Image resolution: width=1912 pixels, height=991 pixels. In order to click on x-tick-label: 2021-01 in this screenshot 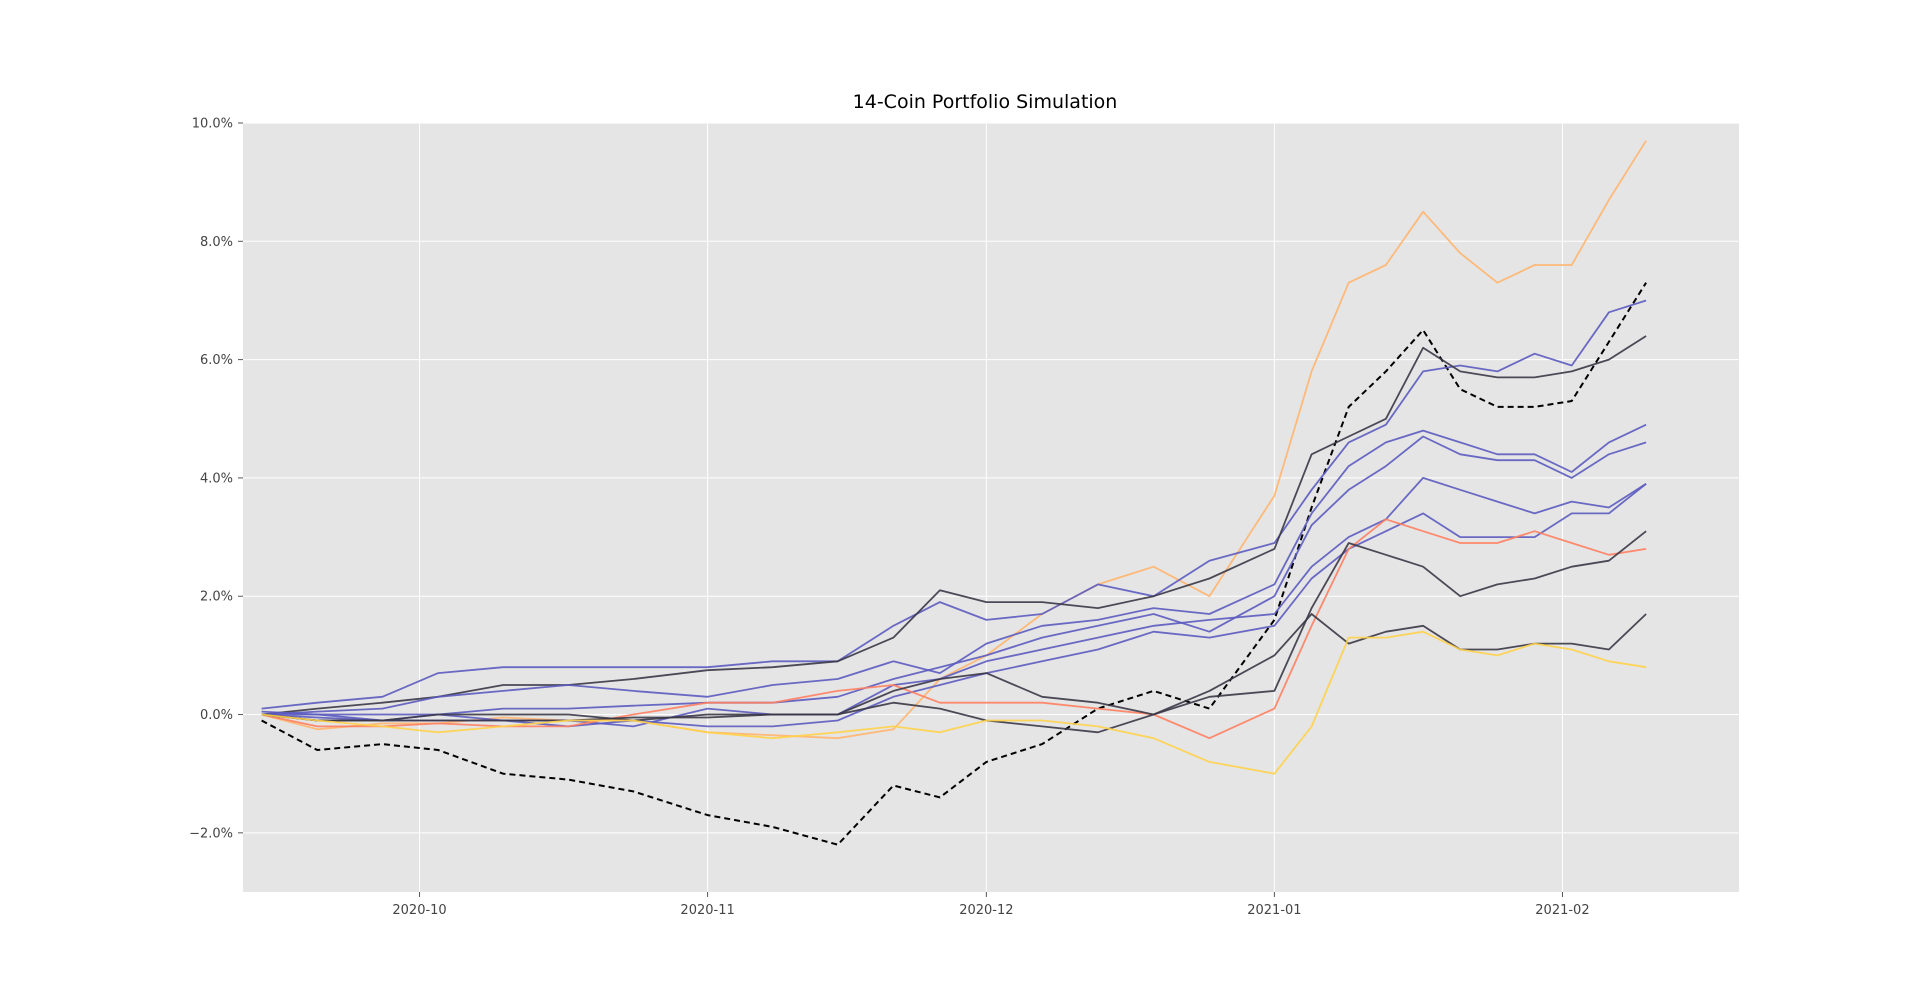, I will do `click(1274, 910)`.